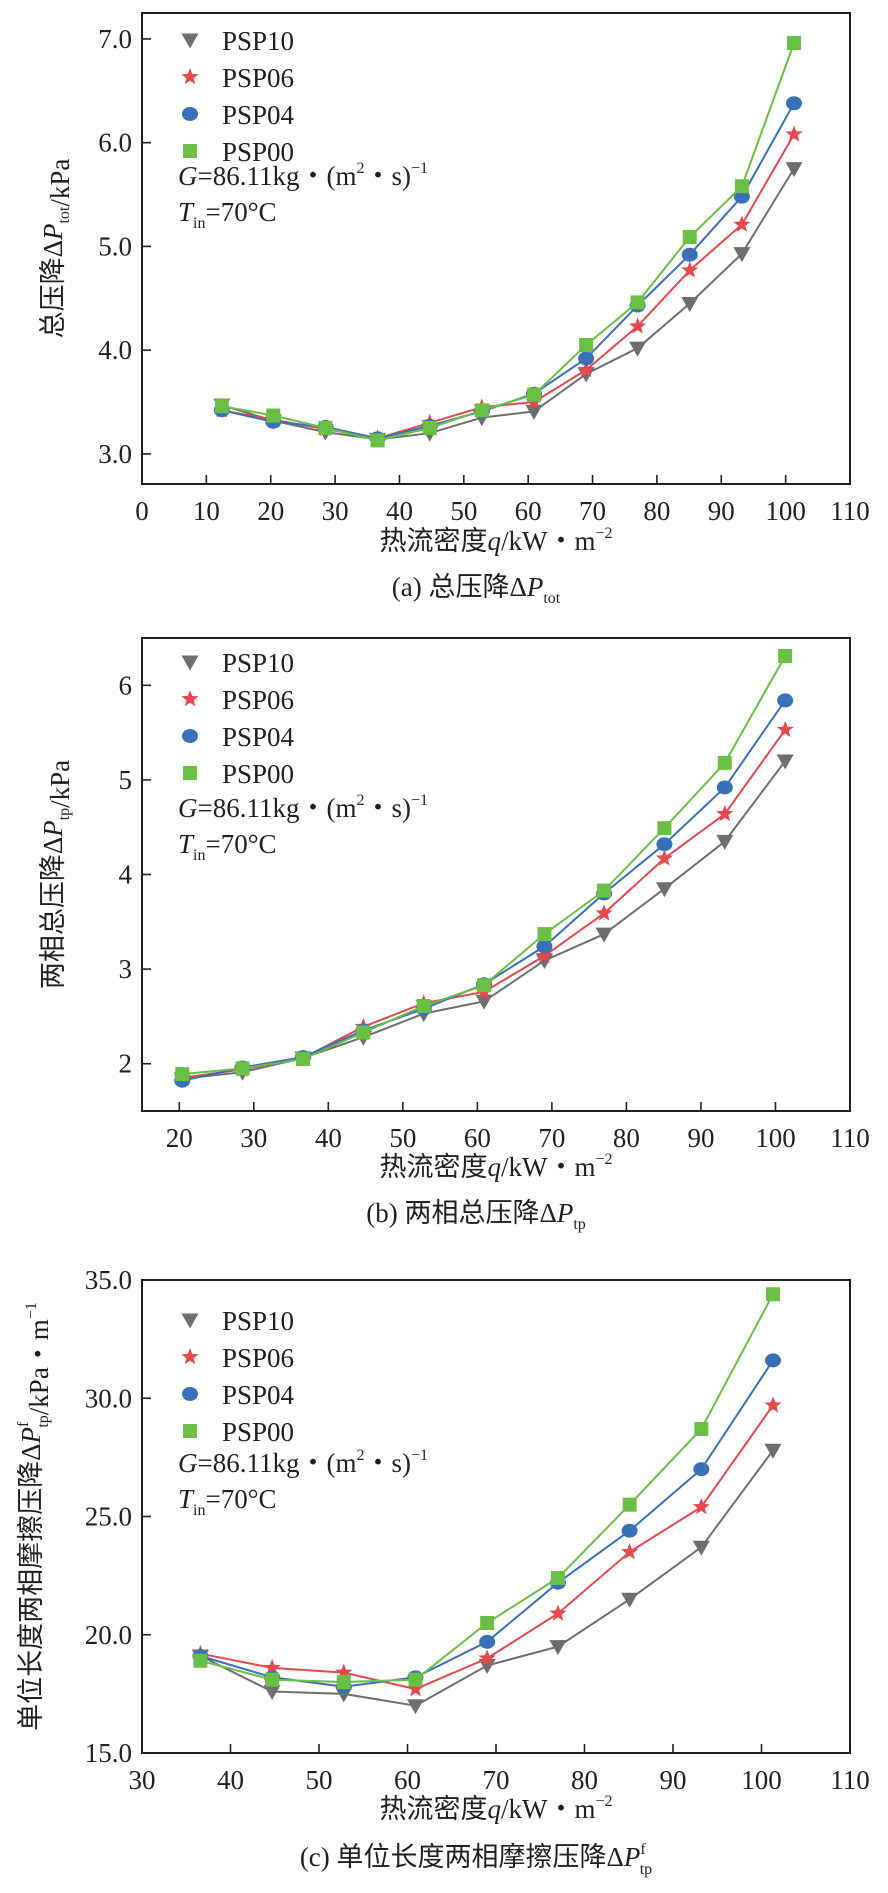  What do you see at coordinates (399, 511) in the screenshot?
I see `x-tick-label: 40` at bounding box center [399, 511].